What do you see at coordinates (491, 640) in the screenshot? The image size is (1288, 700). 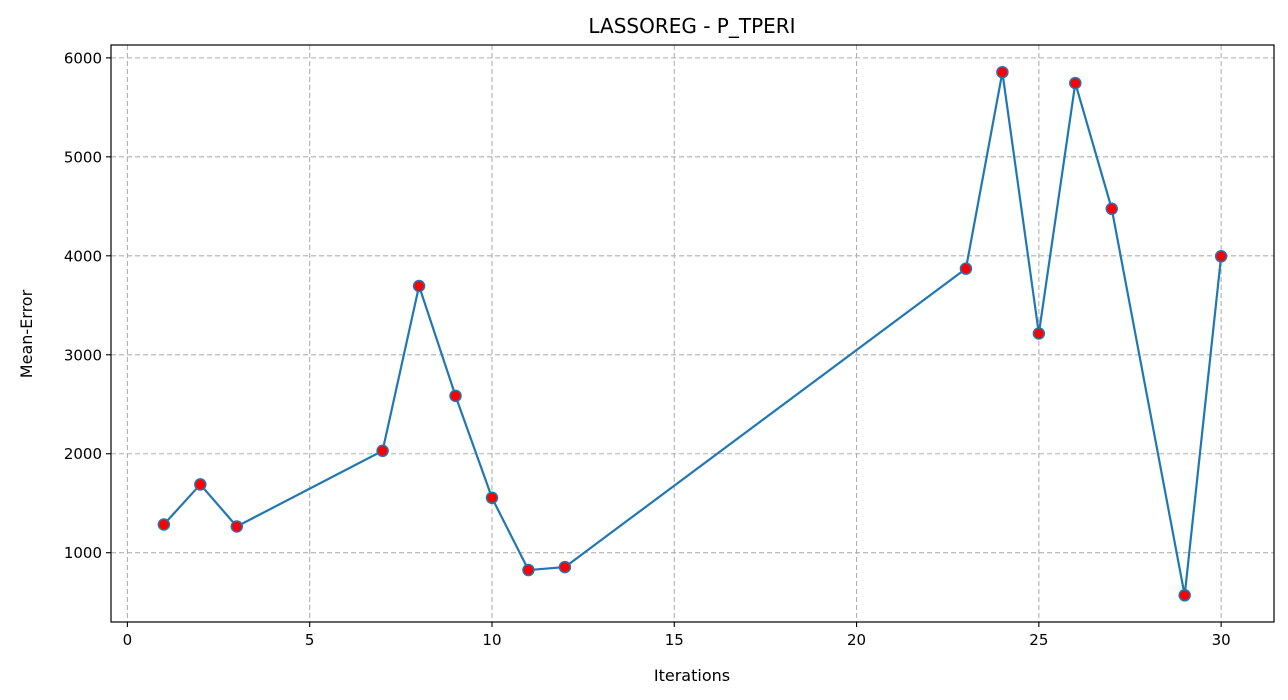 I see `x-tick-label: 10` at bounding box center [491, 640].